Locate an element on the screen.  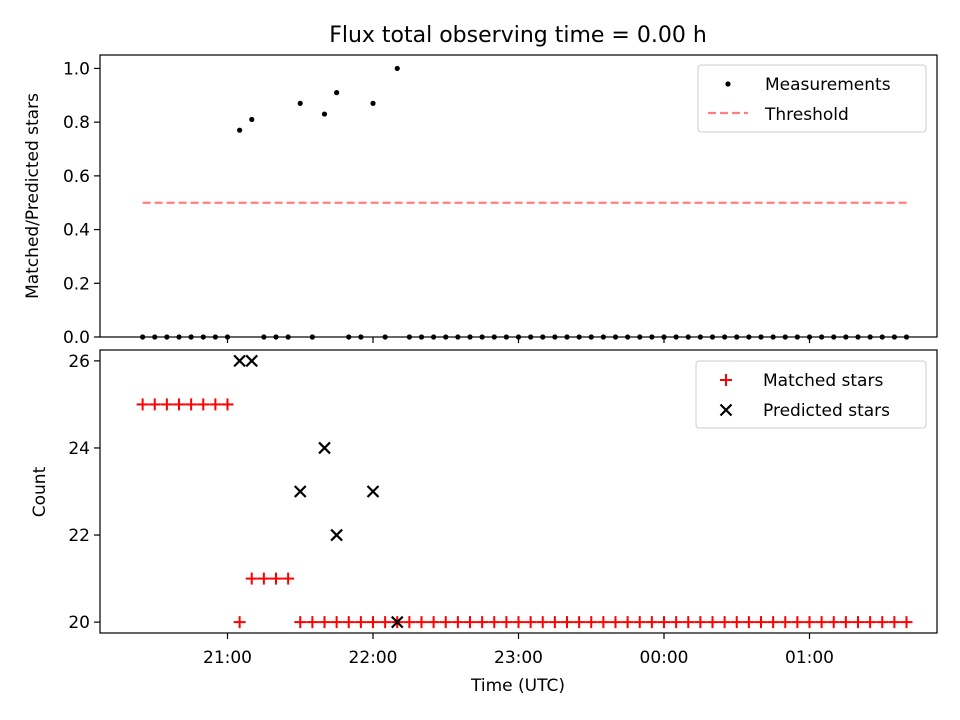
top-y-tick-label: 0.0 is located at coordinates (76, 338).